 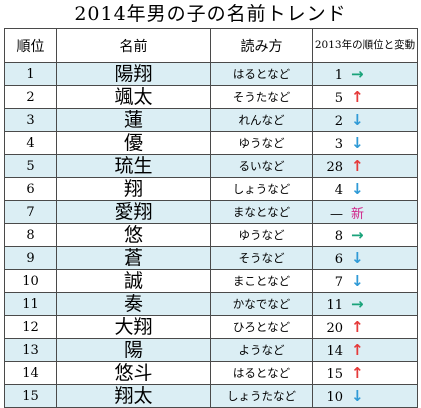 What do you see at coordinates (261, 212) in the screenshot?
I see `reading-cell: まなとなど` at bounding box center [261, 212].